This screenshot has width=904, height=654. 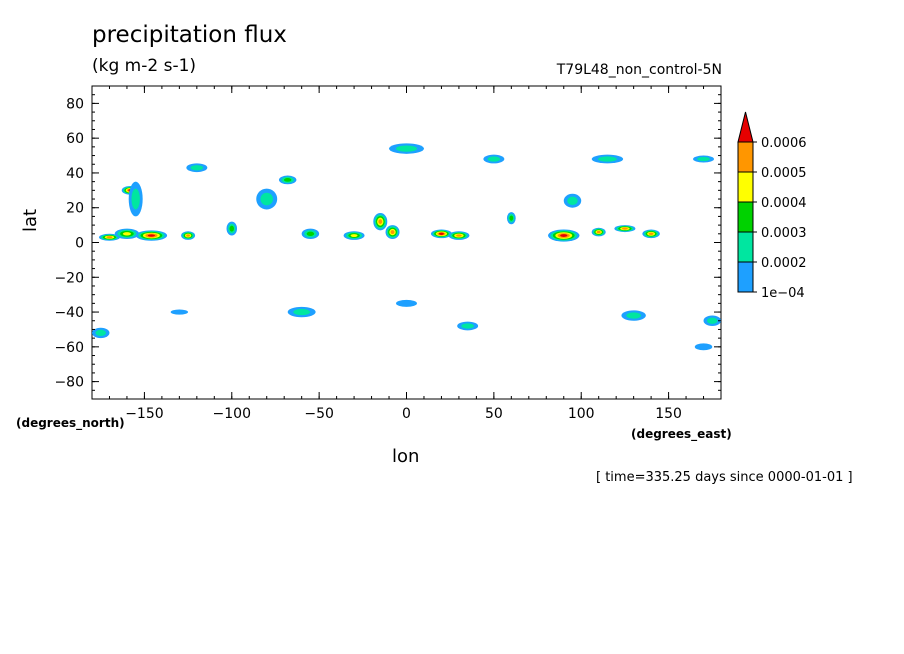 What do you see at coordinates (784, 203) in the screenshot?
I see `colorbar-label: 0.0004` at bounding box center [784, 203].